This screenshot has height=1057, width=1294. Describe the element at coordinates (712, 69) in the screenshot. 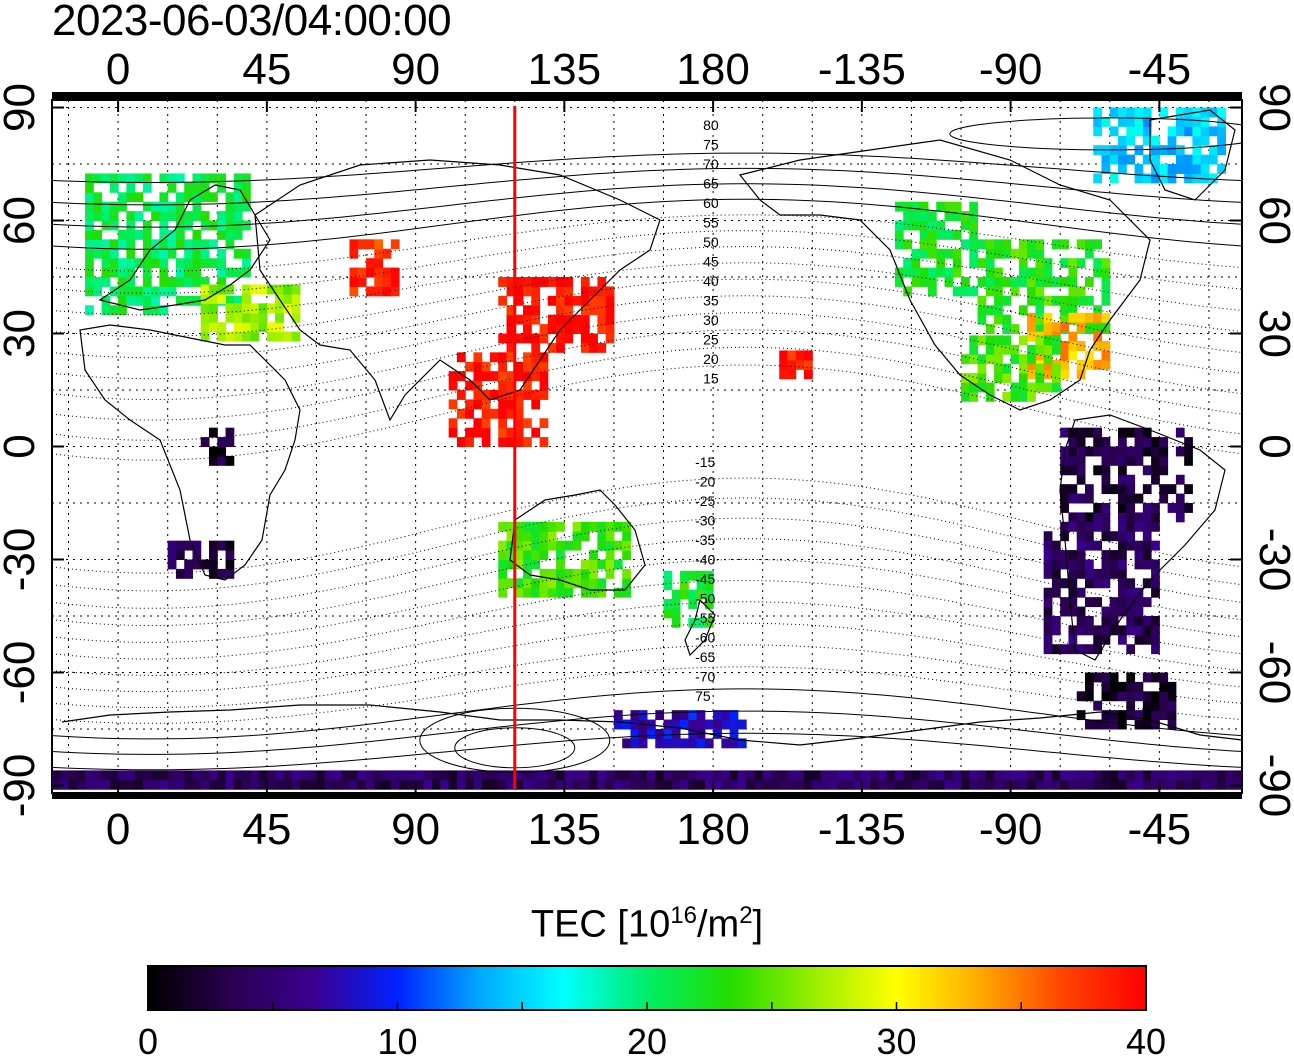

I see `lon-tick-top: 180` at that location.